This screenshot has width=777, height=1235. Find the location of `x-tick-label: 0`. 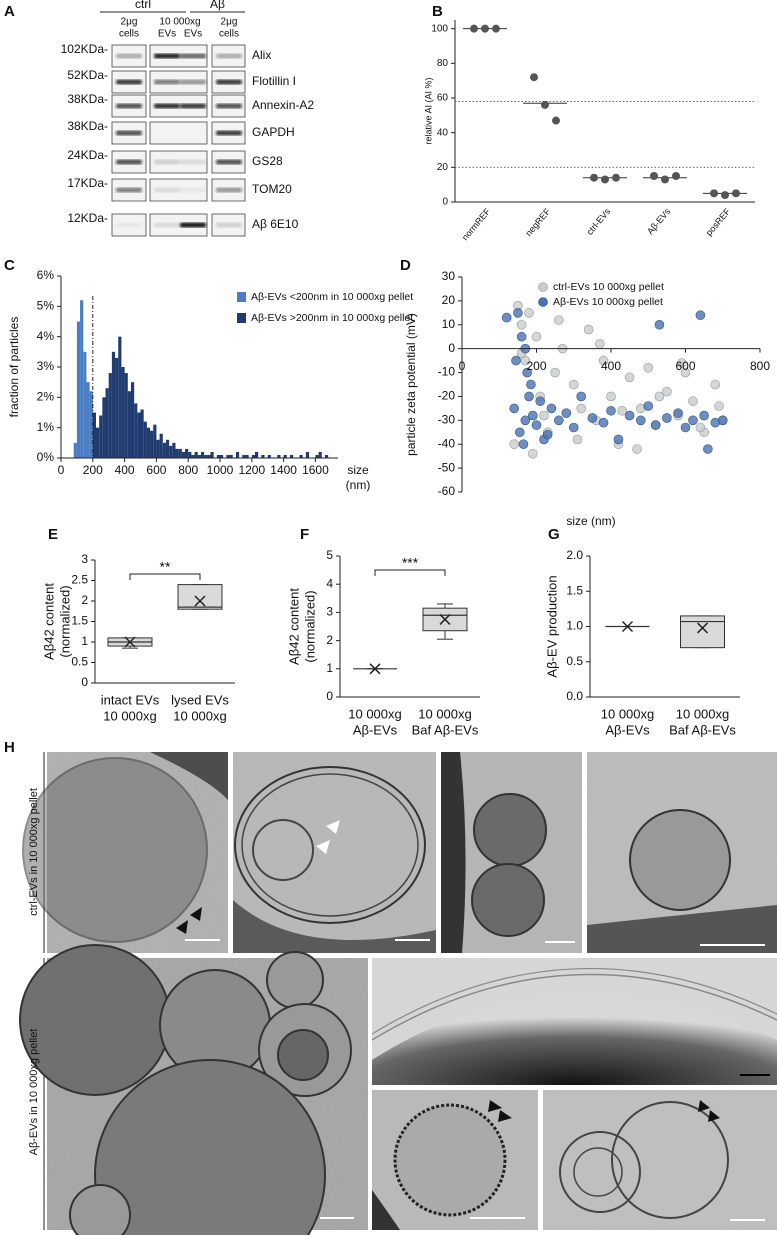

x-tick-label: 0 is located at coordinates (61, 470).